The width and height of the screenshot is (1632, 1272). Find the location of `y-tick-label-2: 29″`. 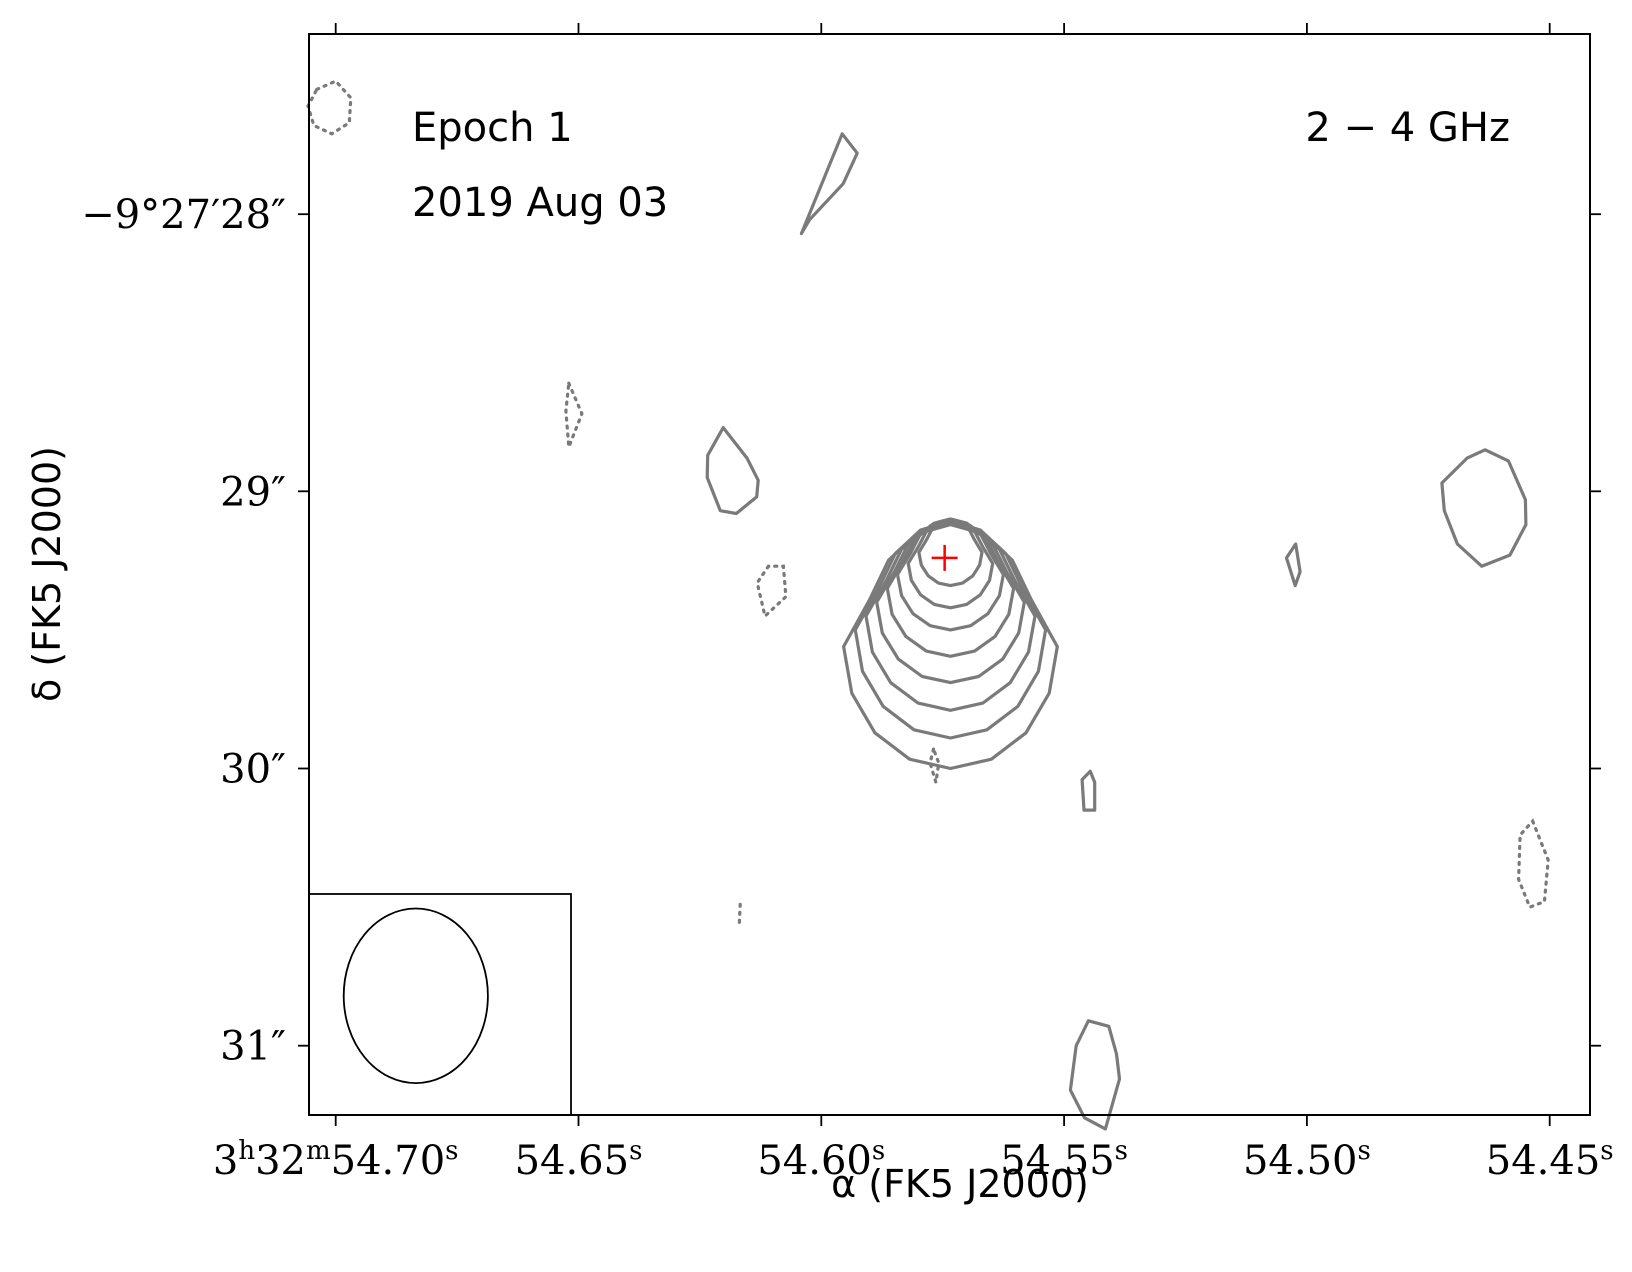

y-tick-label-2: 29″ is located at coordinates (253, 492).